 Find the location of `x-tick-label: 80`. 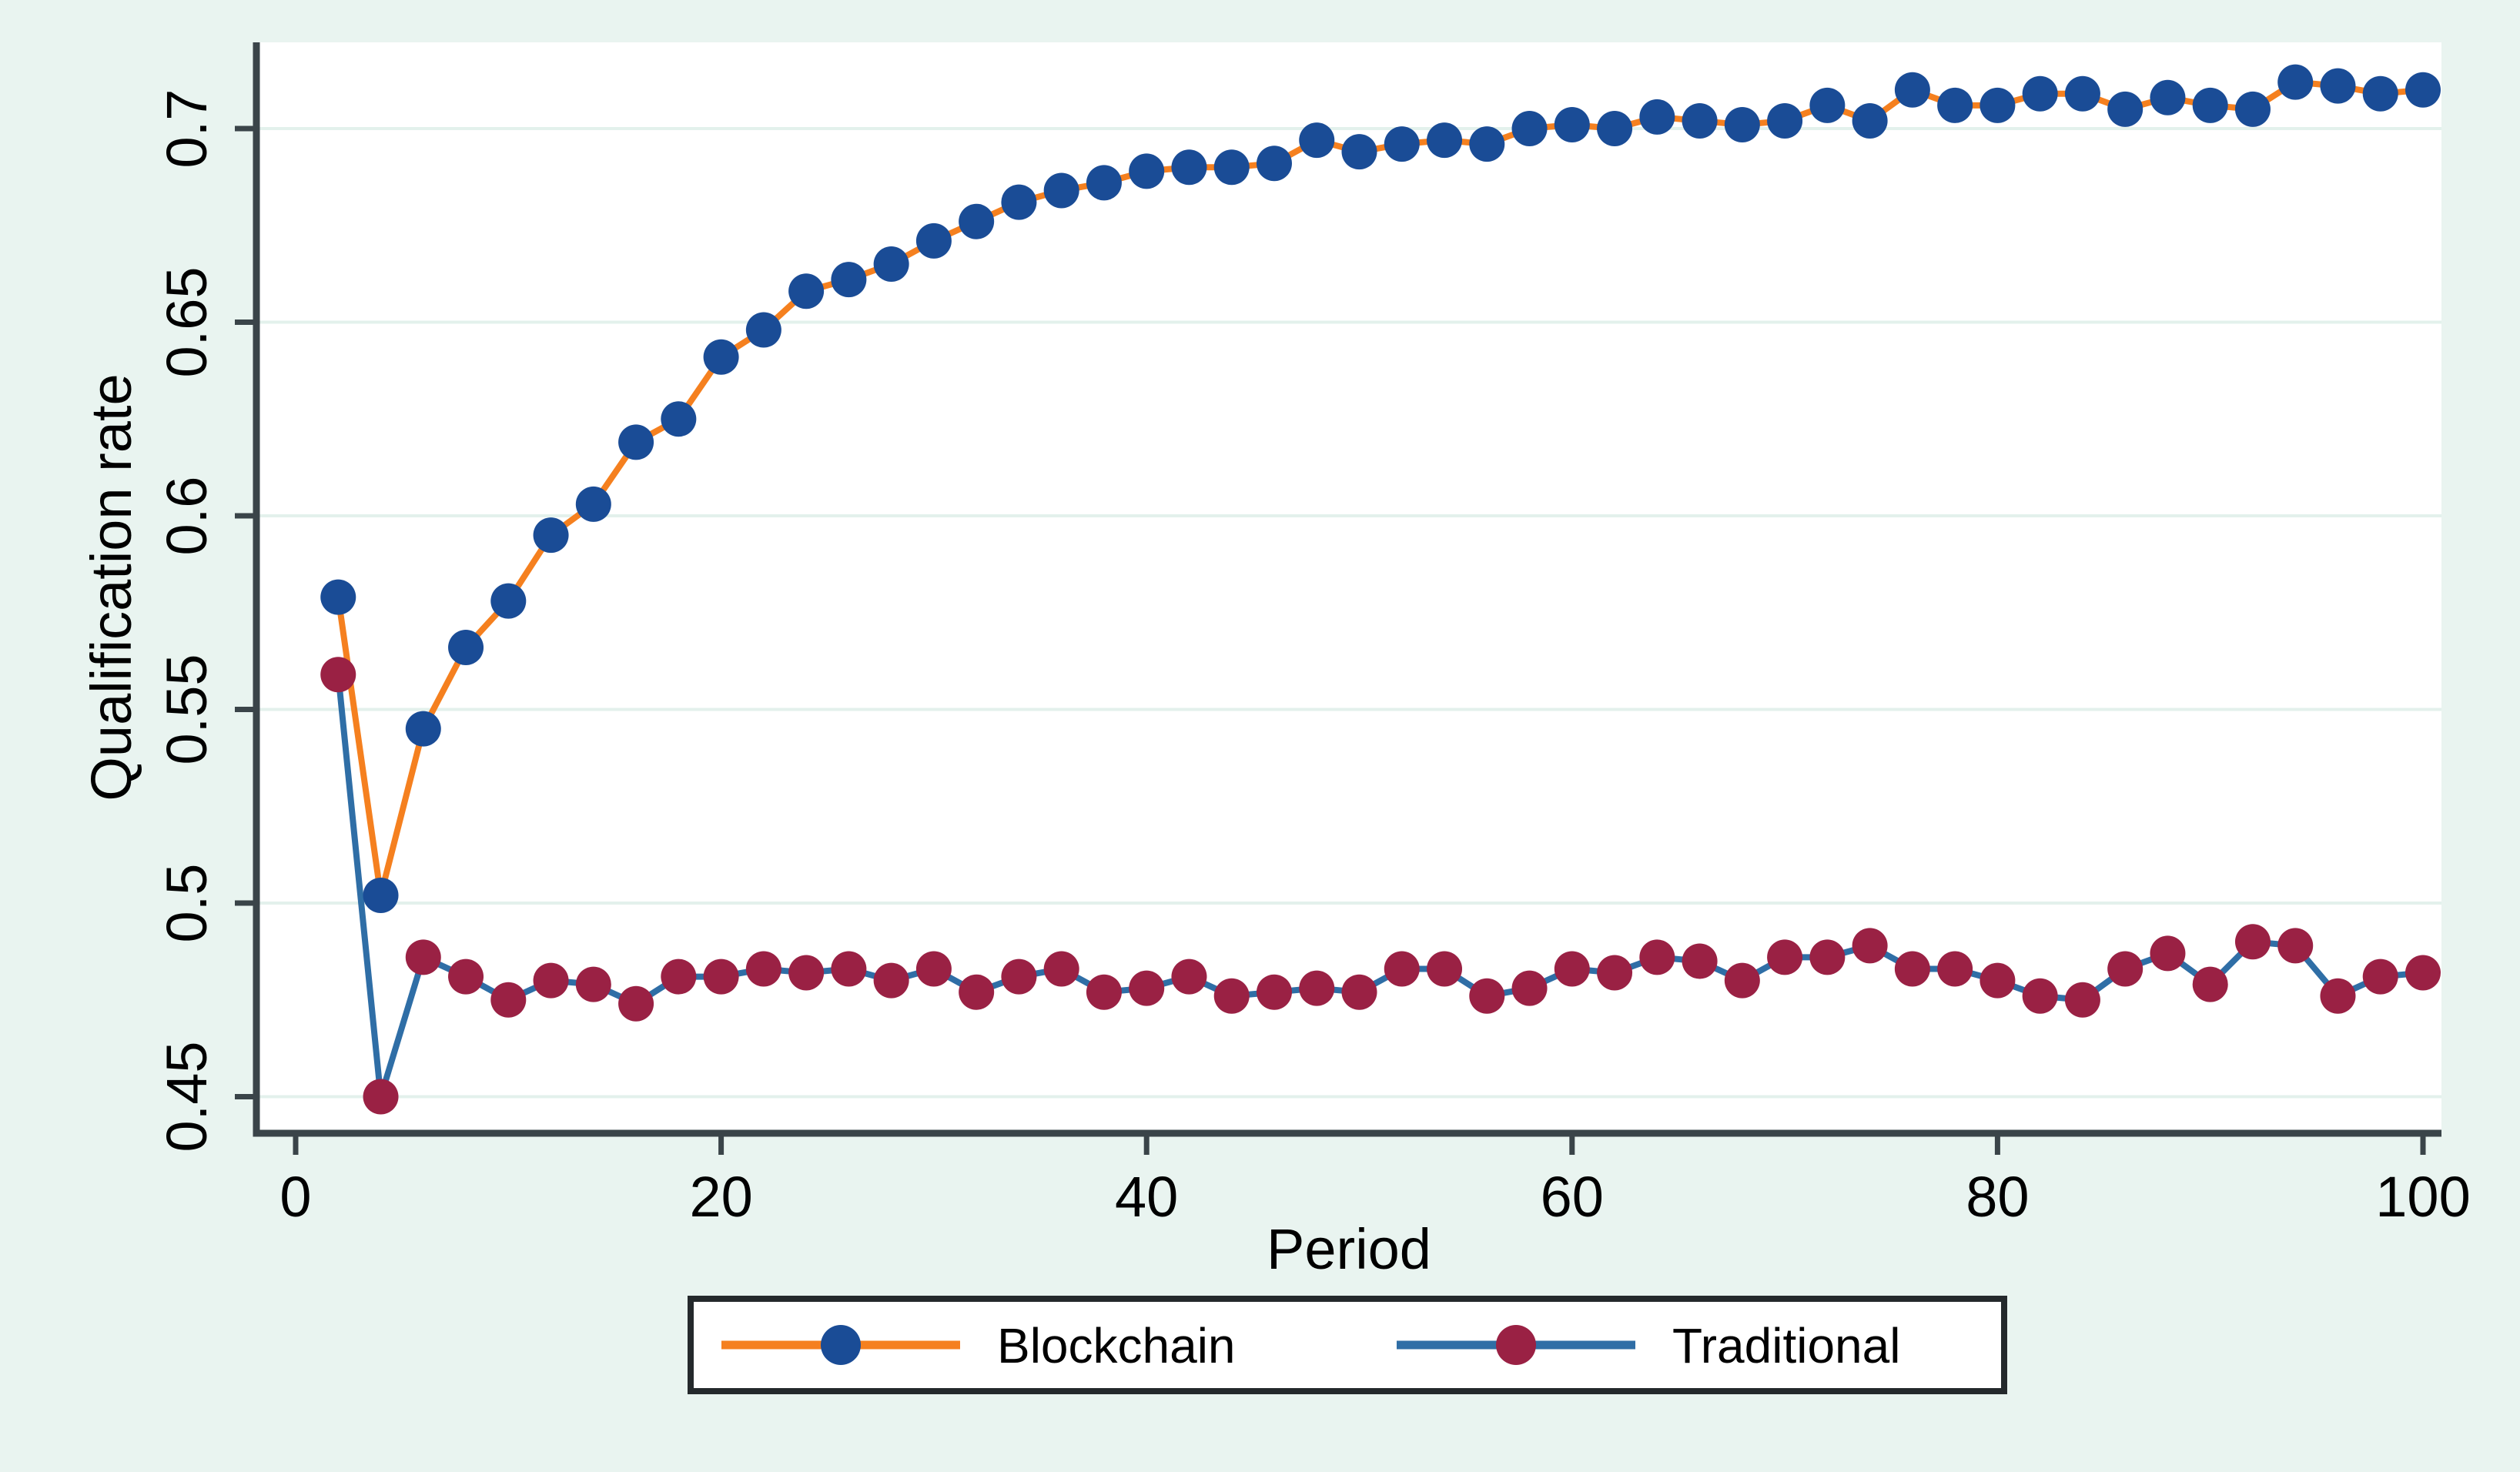

x-tick-label: 80 is located at coordinates (1997, 1197).